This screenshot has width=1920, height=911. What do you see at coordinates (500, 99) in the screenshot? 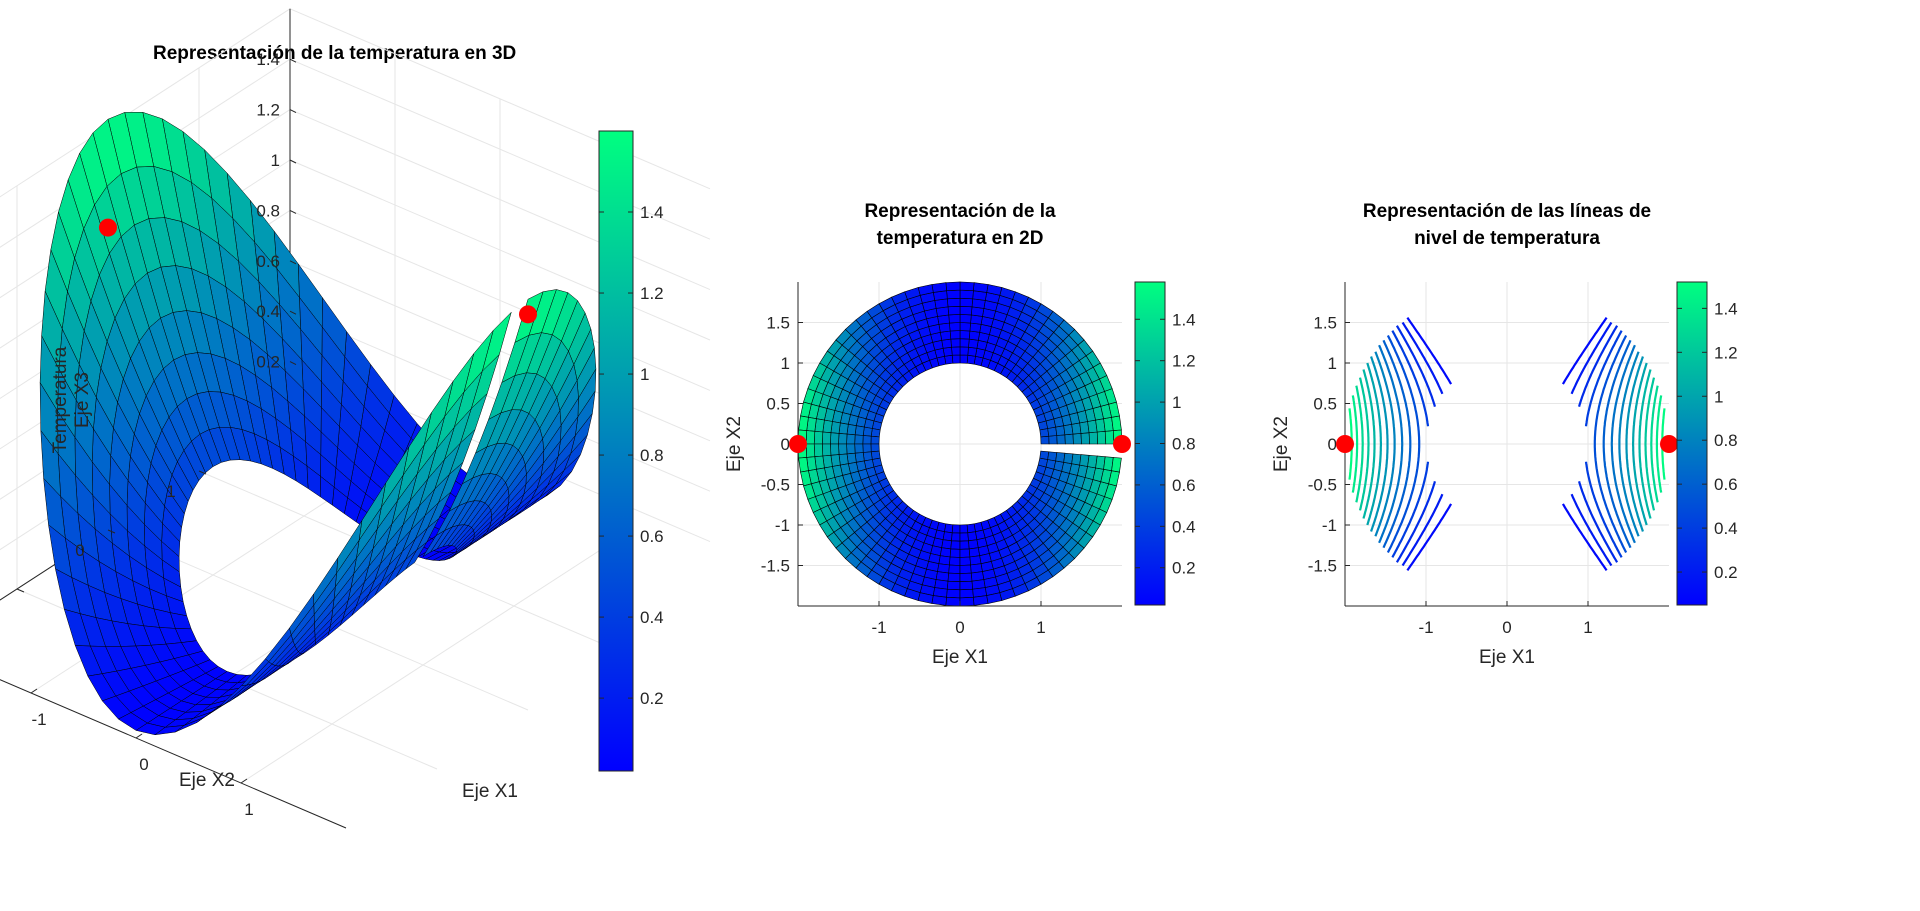
I see `surface-3d-gridline` at bounding box center [500, 99].